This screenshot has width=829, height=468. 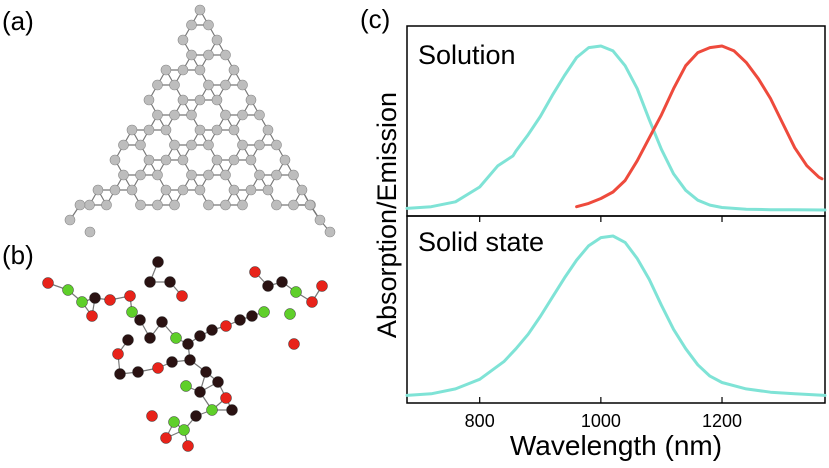 I want to click on panel-title-solid-state: Solid state, so click(x=481, y=242).